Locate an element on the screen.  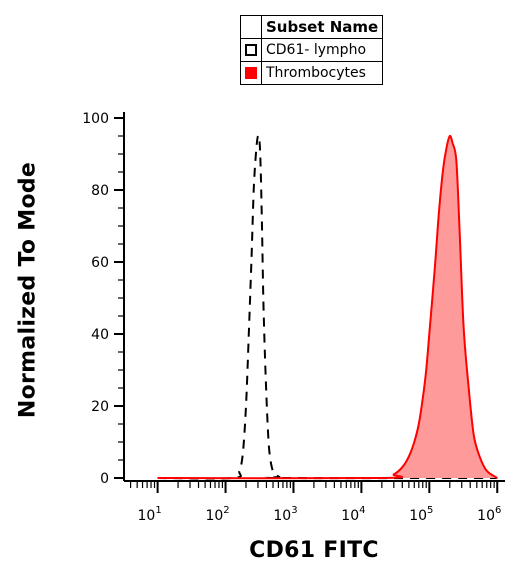
x-axis-label: CD61 FITC is located at coordinates (314, 550).